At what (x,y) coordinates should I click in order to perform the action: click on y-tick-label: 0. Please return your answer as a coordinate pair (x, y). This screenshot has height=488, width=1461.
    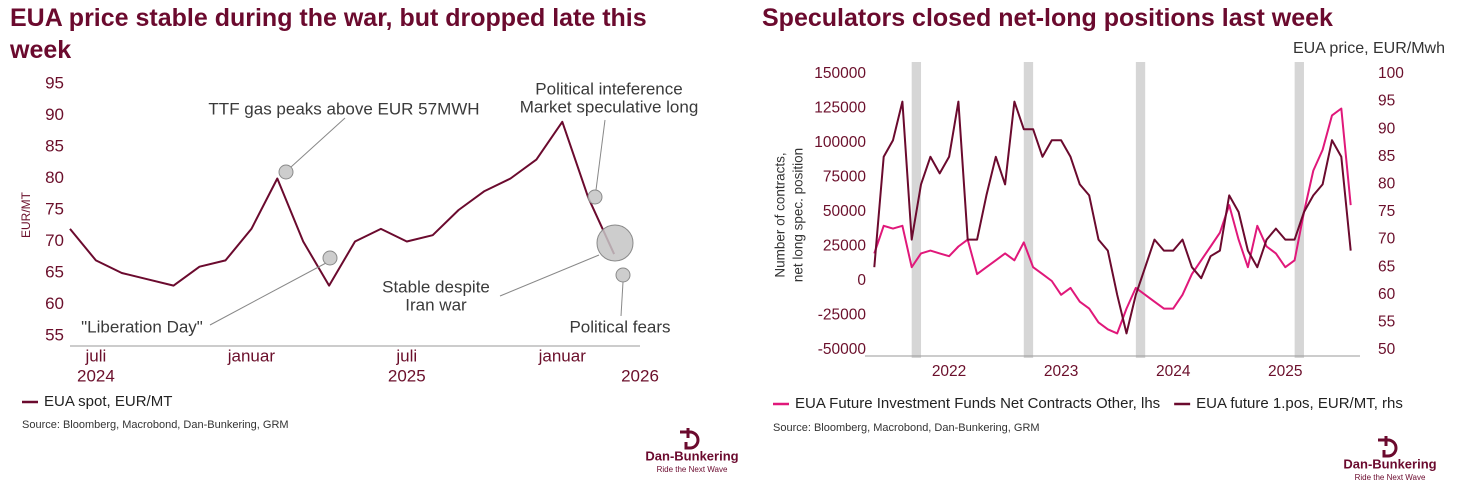
    Looking at the image, I should click on (861, 280).